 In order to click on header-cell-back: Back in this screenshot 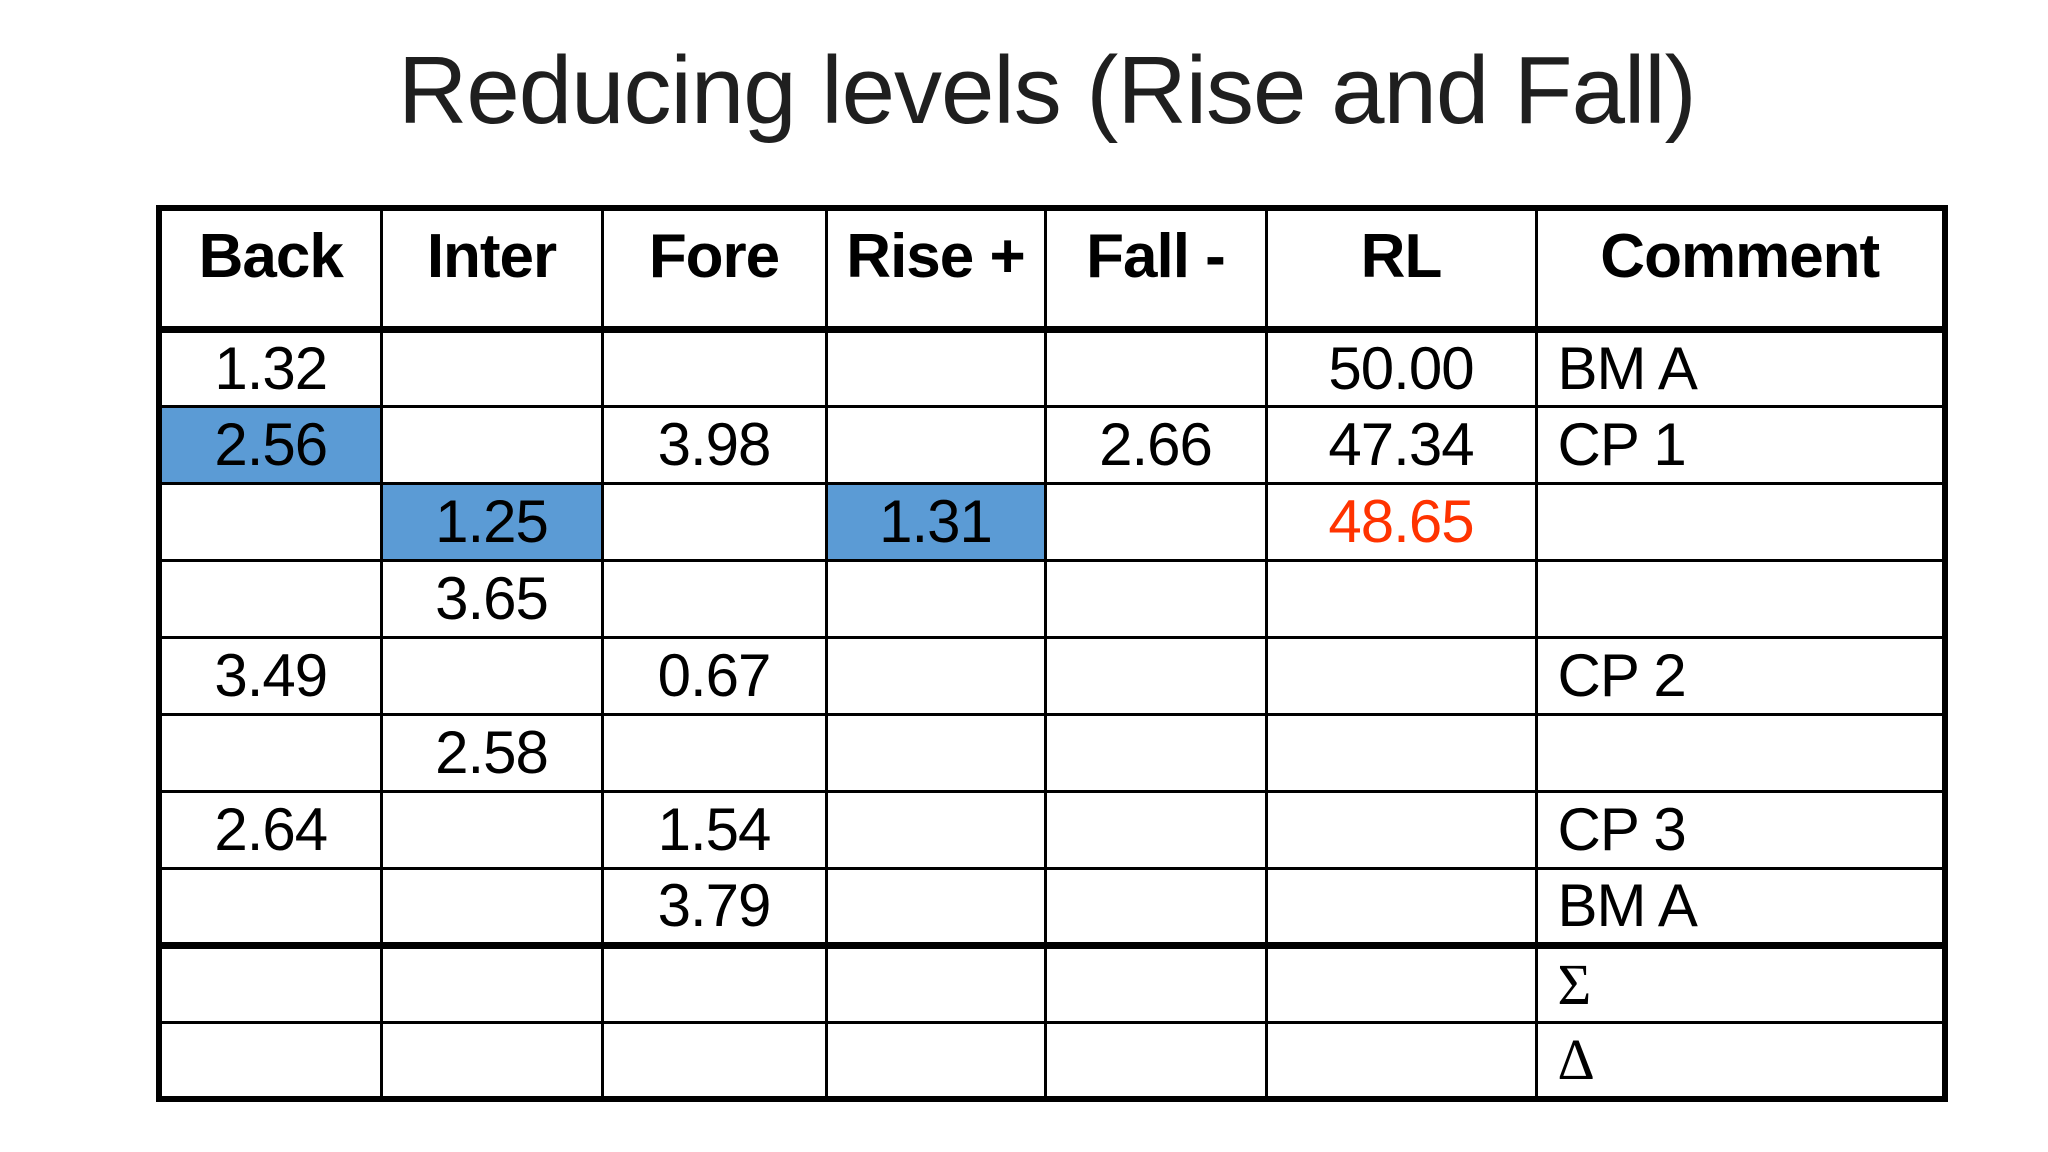, I will do `click(270, 269)`.